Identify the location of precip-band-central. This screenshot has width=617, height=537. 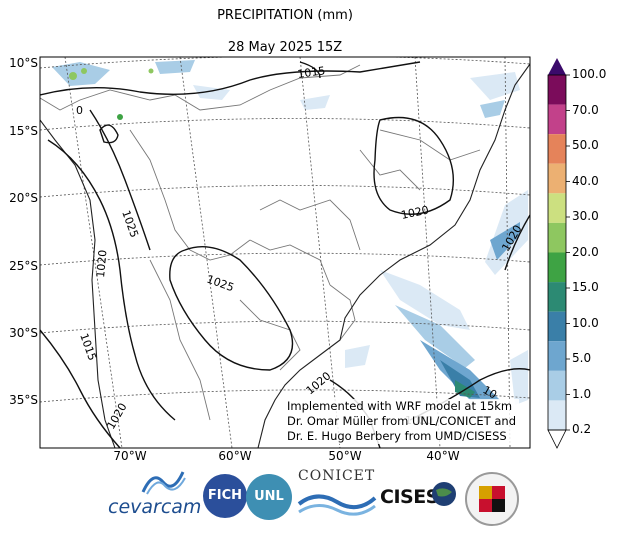
(425, 300).